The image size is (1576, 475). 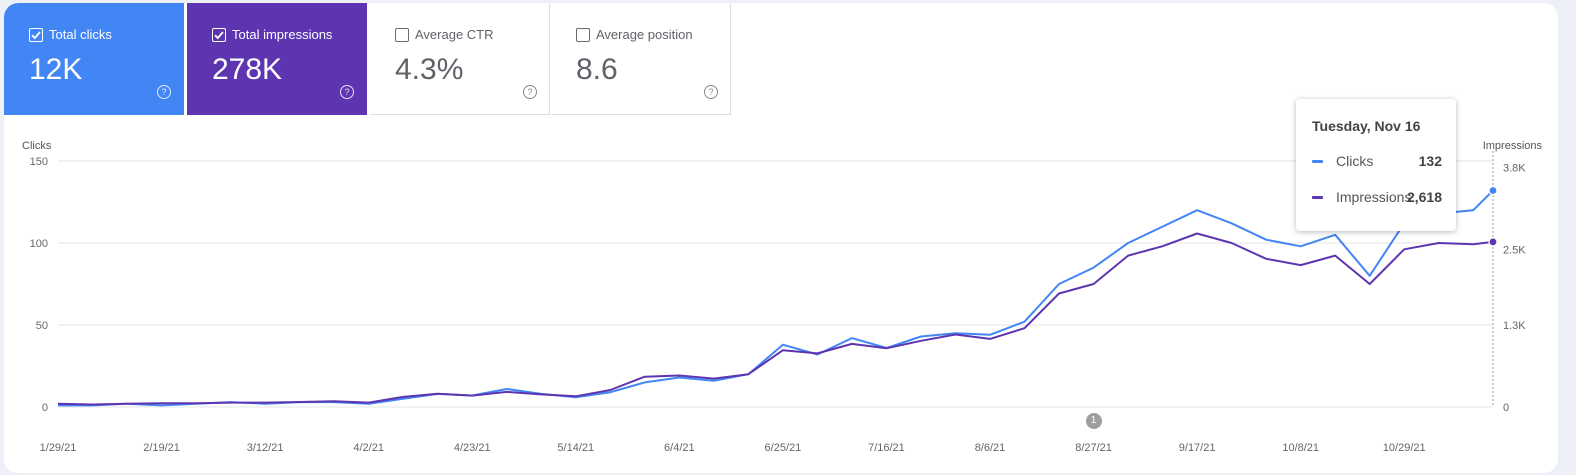 What do you see at coordinates (472, 448) in the screenshot?
I see `x-tick-label: 4/23/21` at bounding box center [472, 448].